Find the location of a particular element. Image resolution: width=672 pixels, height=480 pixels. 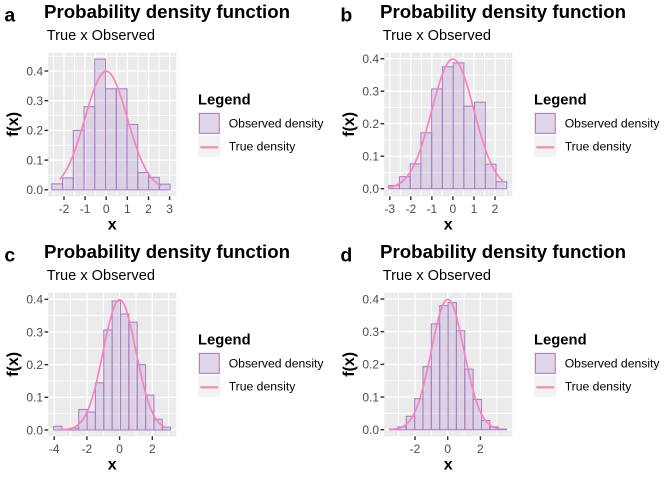

svg-text: a is located at coordinates (9, 16).